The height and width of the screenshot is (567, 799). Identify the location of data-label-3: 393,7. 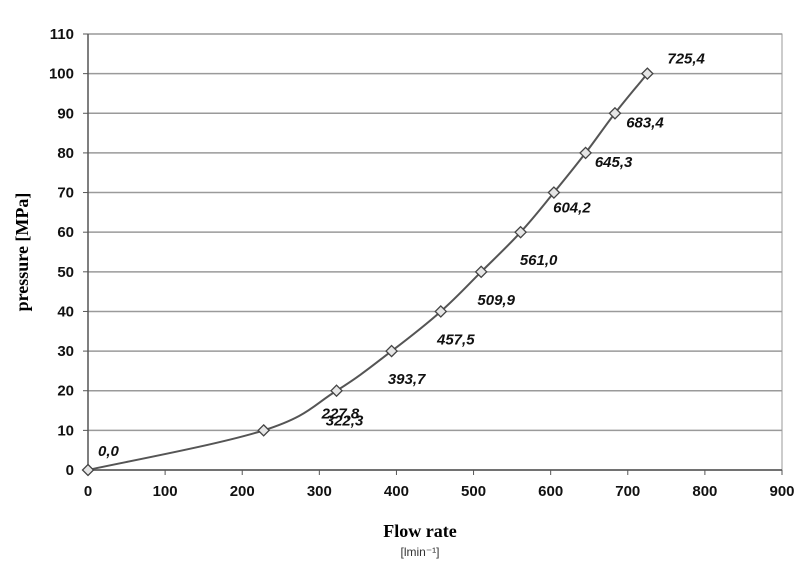
(407, 379).